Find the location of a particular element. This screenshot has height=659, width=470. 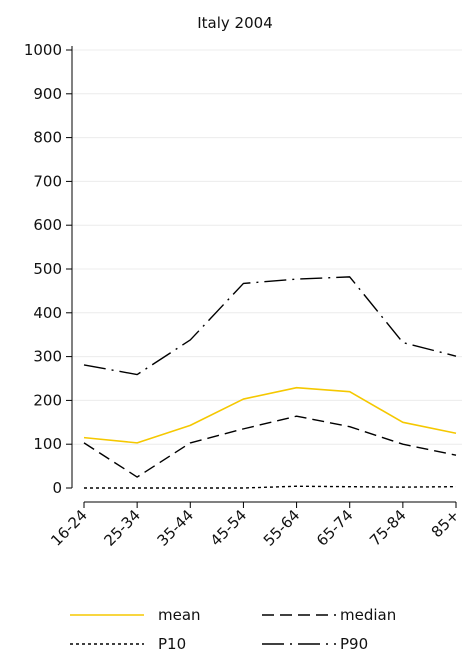

y-tick-label: 600 is located at coordinates (47, 225).